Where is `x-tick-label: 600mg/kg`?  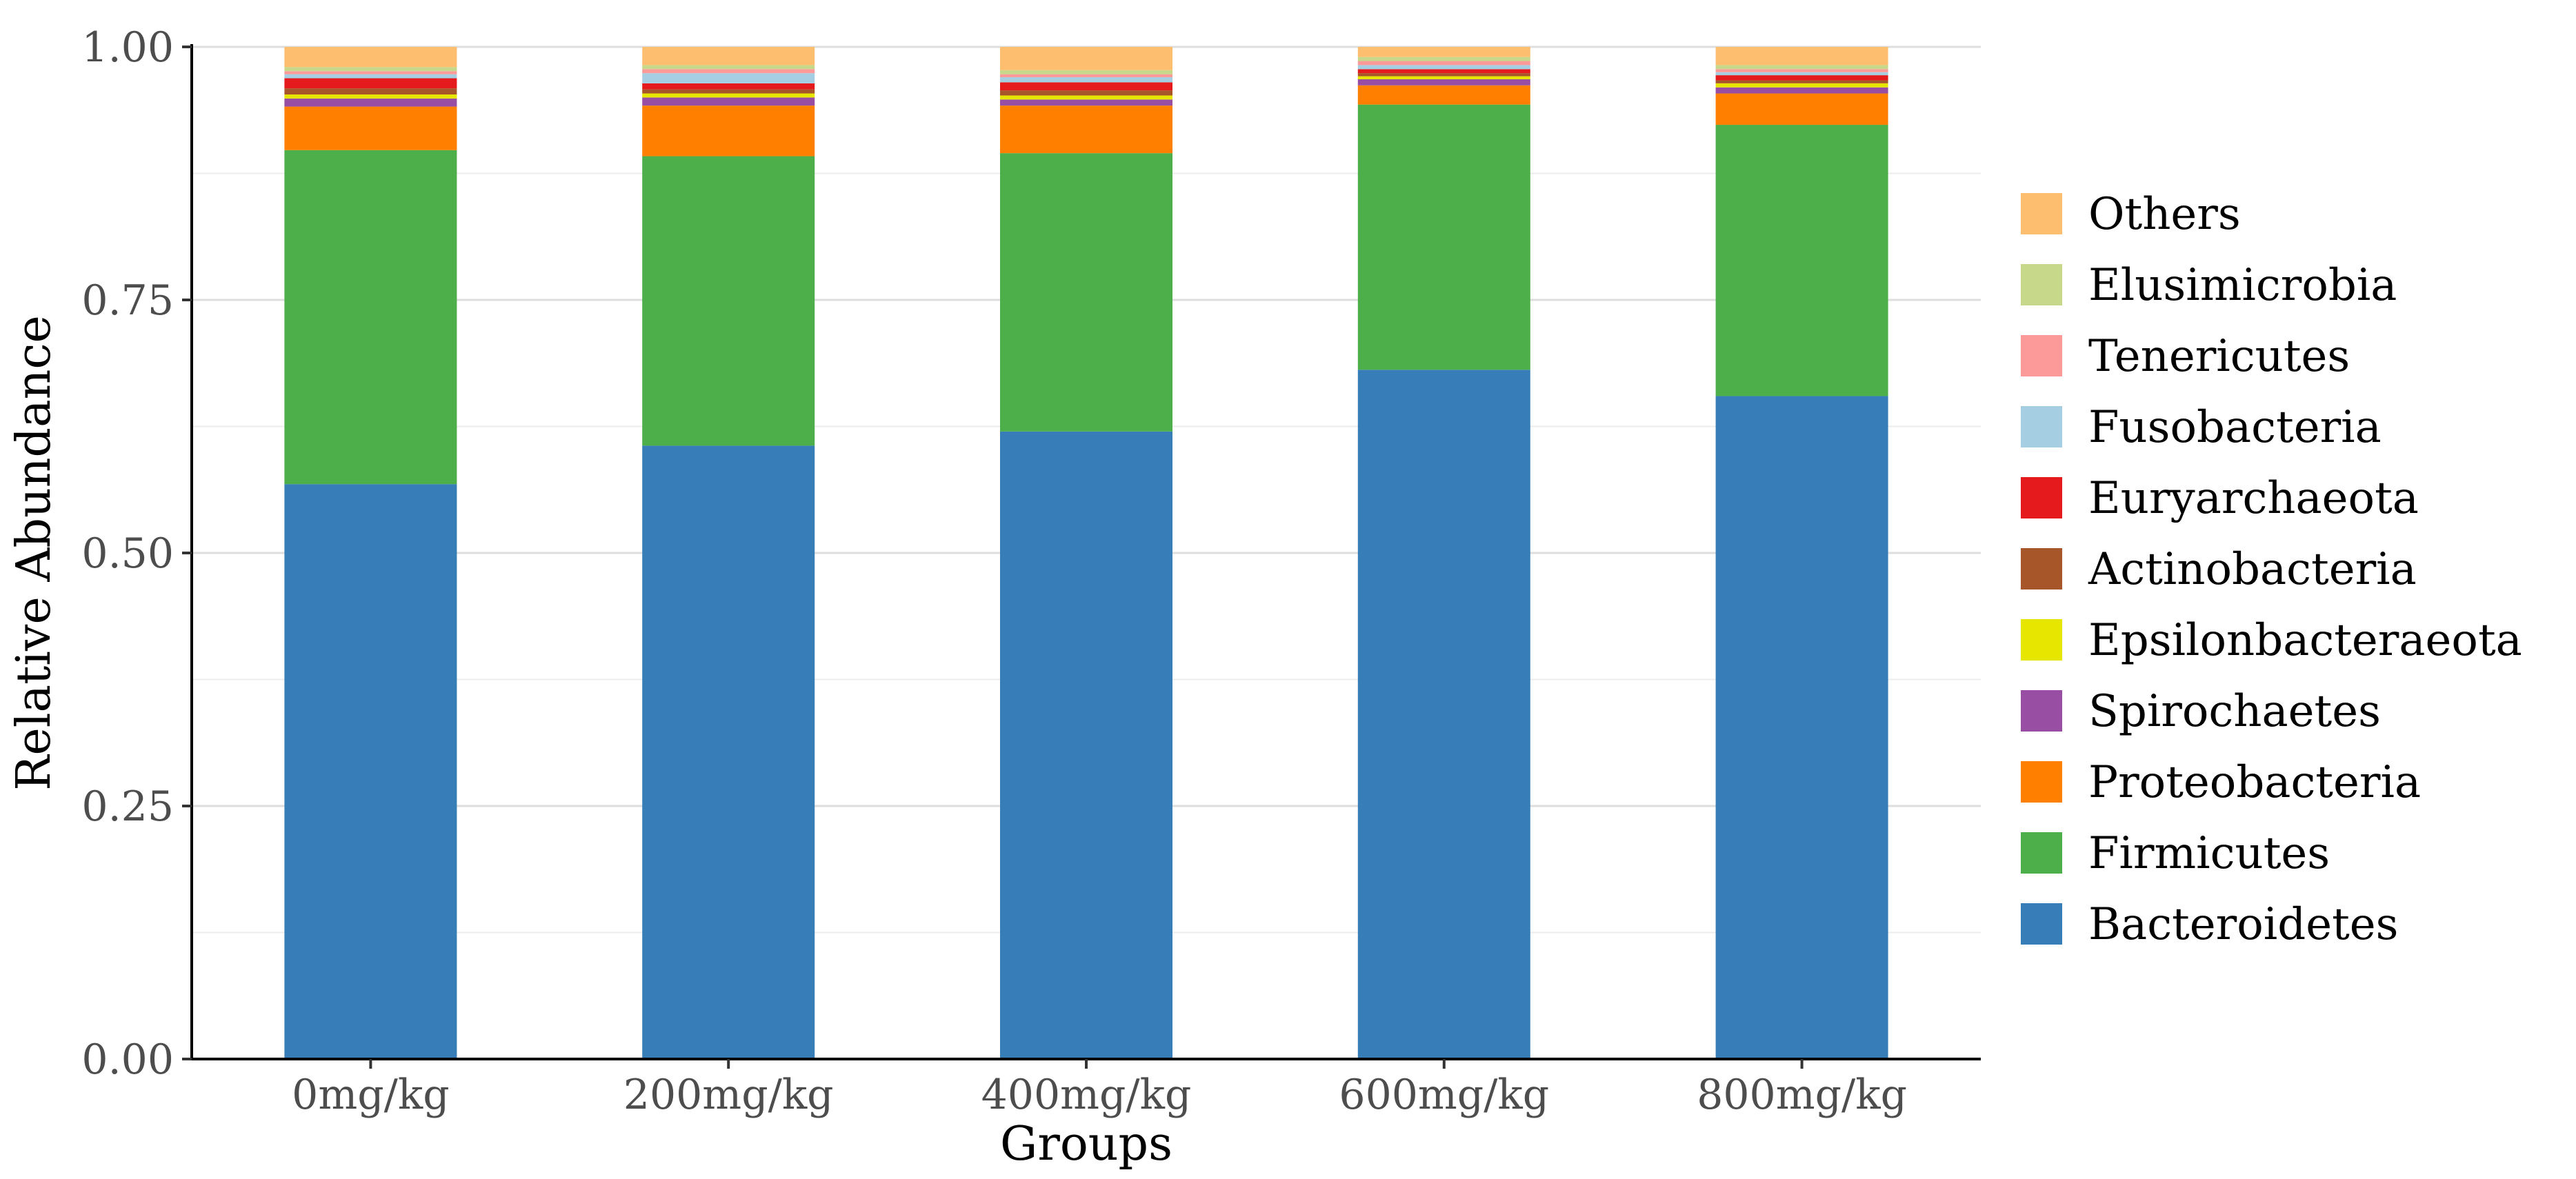 x-tick-label: 600mg/kg is located at coordinates (1444, 1095).